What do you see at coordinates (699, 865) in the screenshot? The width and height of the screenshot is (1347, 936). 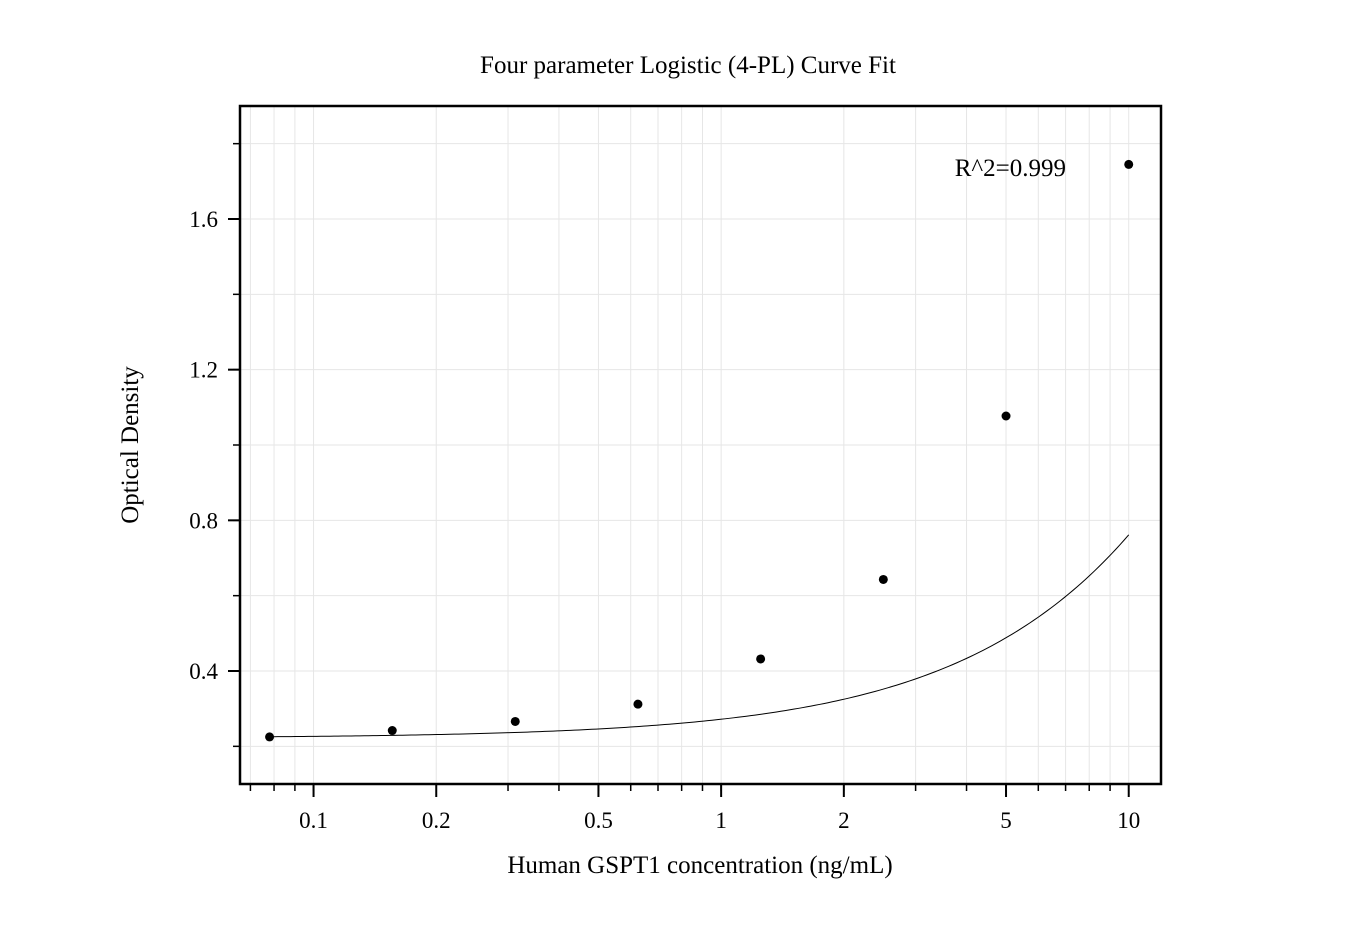 I see `x-axis-title: Human GSPT1 concentration (ng/mL)` at bounding box center [699, 865].